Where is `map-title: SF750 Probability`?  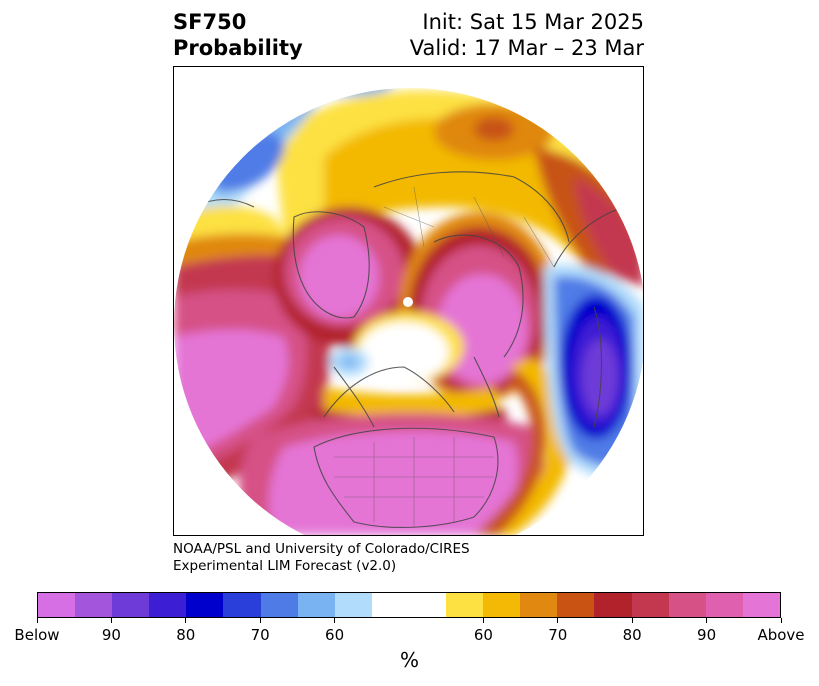
map-title: SF750 Probability is located at coordinates (238, 35).